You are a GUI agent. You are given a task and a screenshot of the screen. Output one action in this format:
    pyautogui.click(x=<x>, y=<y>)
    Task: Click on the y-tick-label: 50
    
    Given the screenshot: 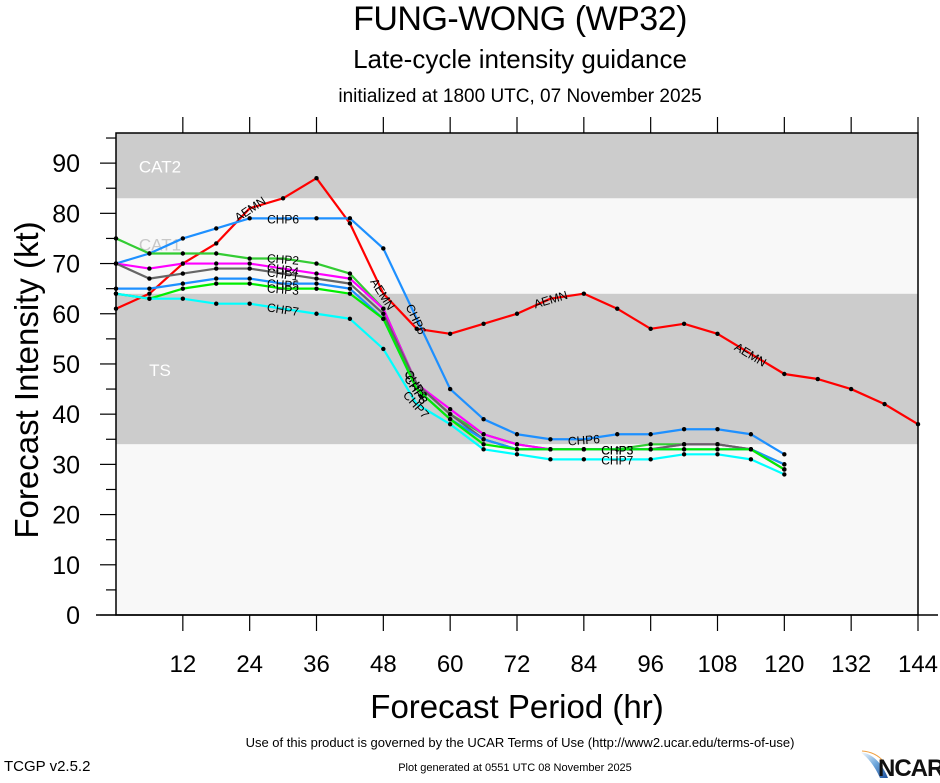 What is the action you would take?
    pyautogui.click(x=66, y=365)
    